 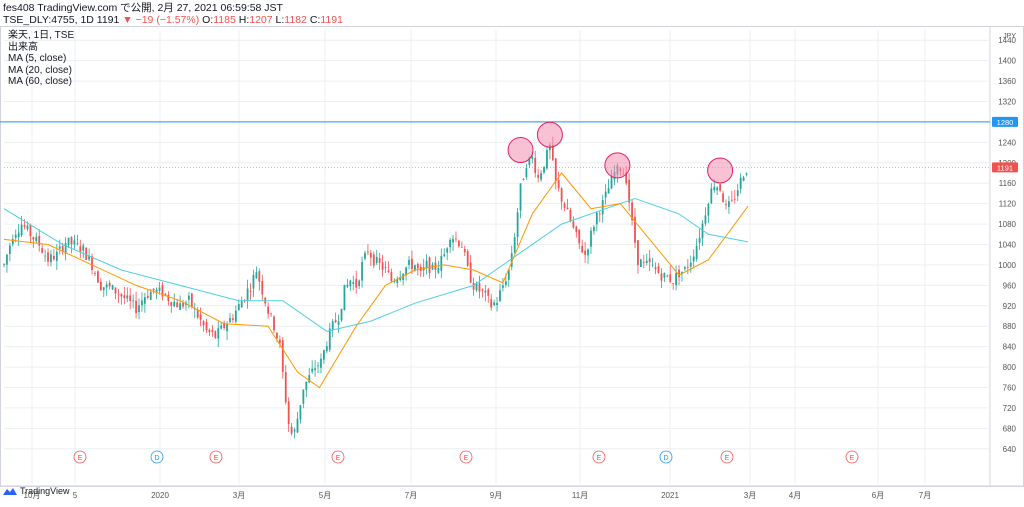 What do you see at coordinates (37, 58) in the screenshot?
I see `legend-ma5: MA (5, close)` at bounding box center [37, 58].